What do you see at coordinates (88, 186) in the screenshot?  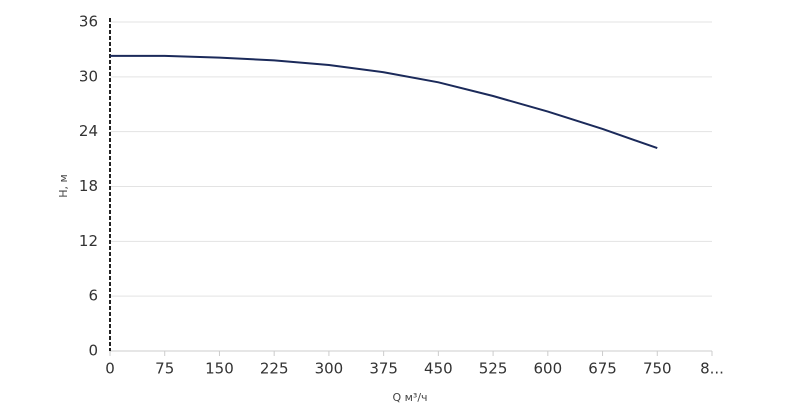 I see `y-tick-label: 18` at bounding box center [88, 186].